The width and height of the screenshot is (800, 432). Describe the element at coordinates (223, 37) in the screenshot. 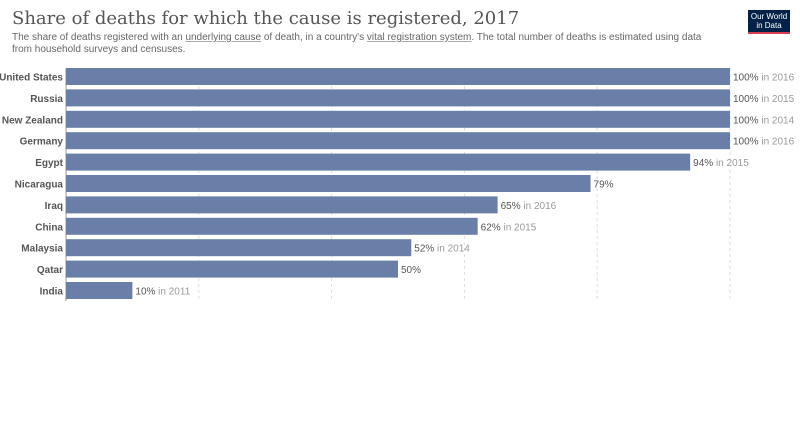

I see `underlying-cause-link: underlying cause` at that location.